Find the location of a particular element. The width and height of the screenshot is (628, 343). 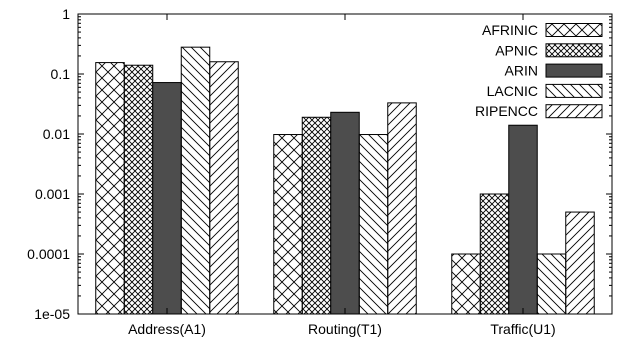

bar-afrinic-address-a1 is located at coordinates (110, 188).